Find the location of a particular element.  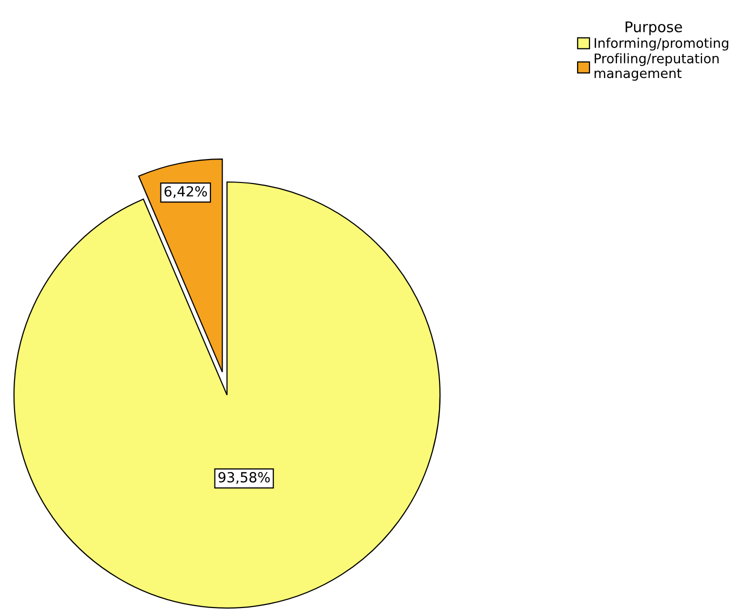

legend-title: Purpose is located at coordinates (654, 28).